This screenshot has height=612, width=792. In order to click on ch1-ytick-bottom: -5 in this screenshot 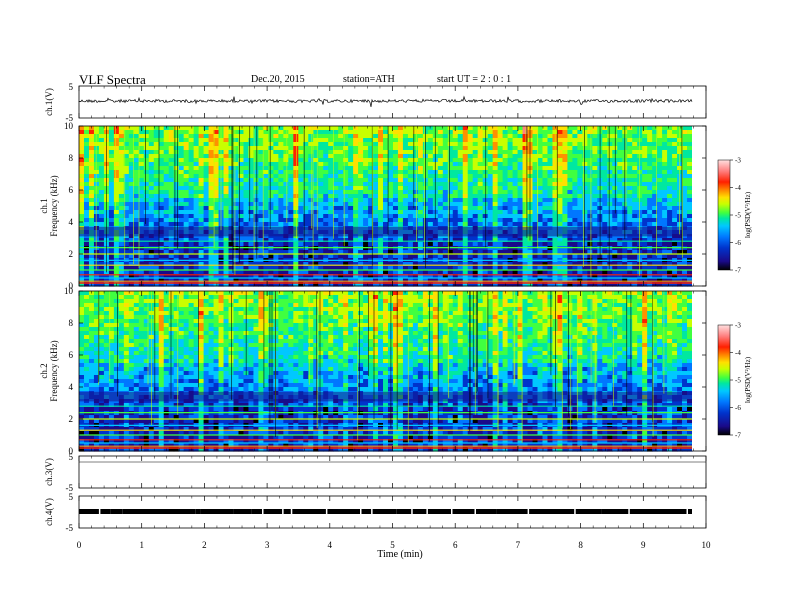, I will do `click(70, 118)`.